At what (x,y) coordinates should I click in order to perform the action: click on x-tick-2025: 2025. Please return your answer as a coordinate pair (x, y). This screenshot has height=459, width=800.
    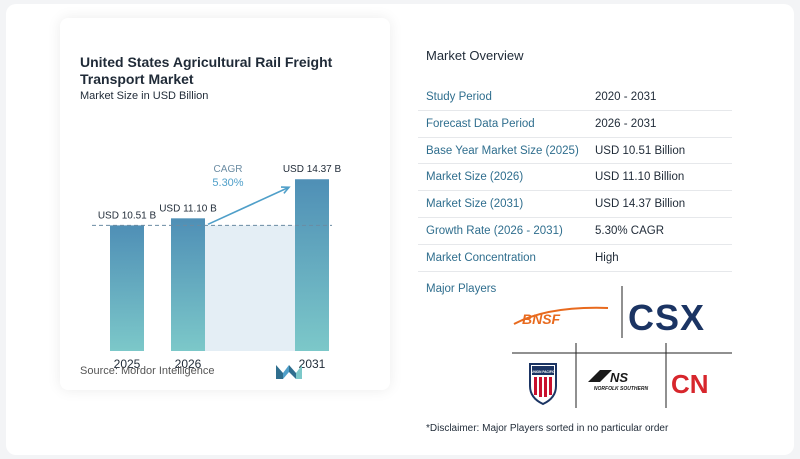
    Looking at the image, I should click on (127, 364).